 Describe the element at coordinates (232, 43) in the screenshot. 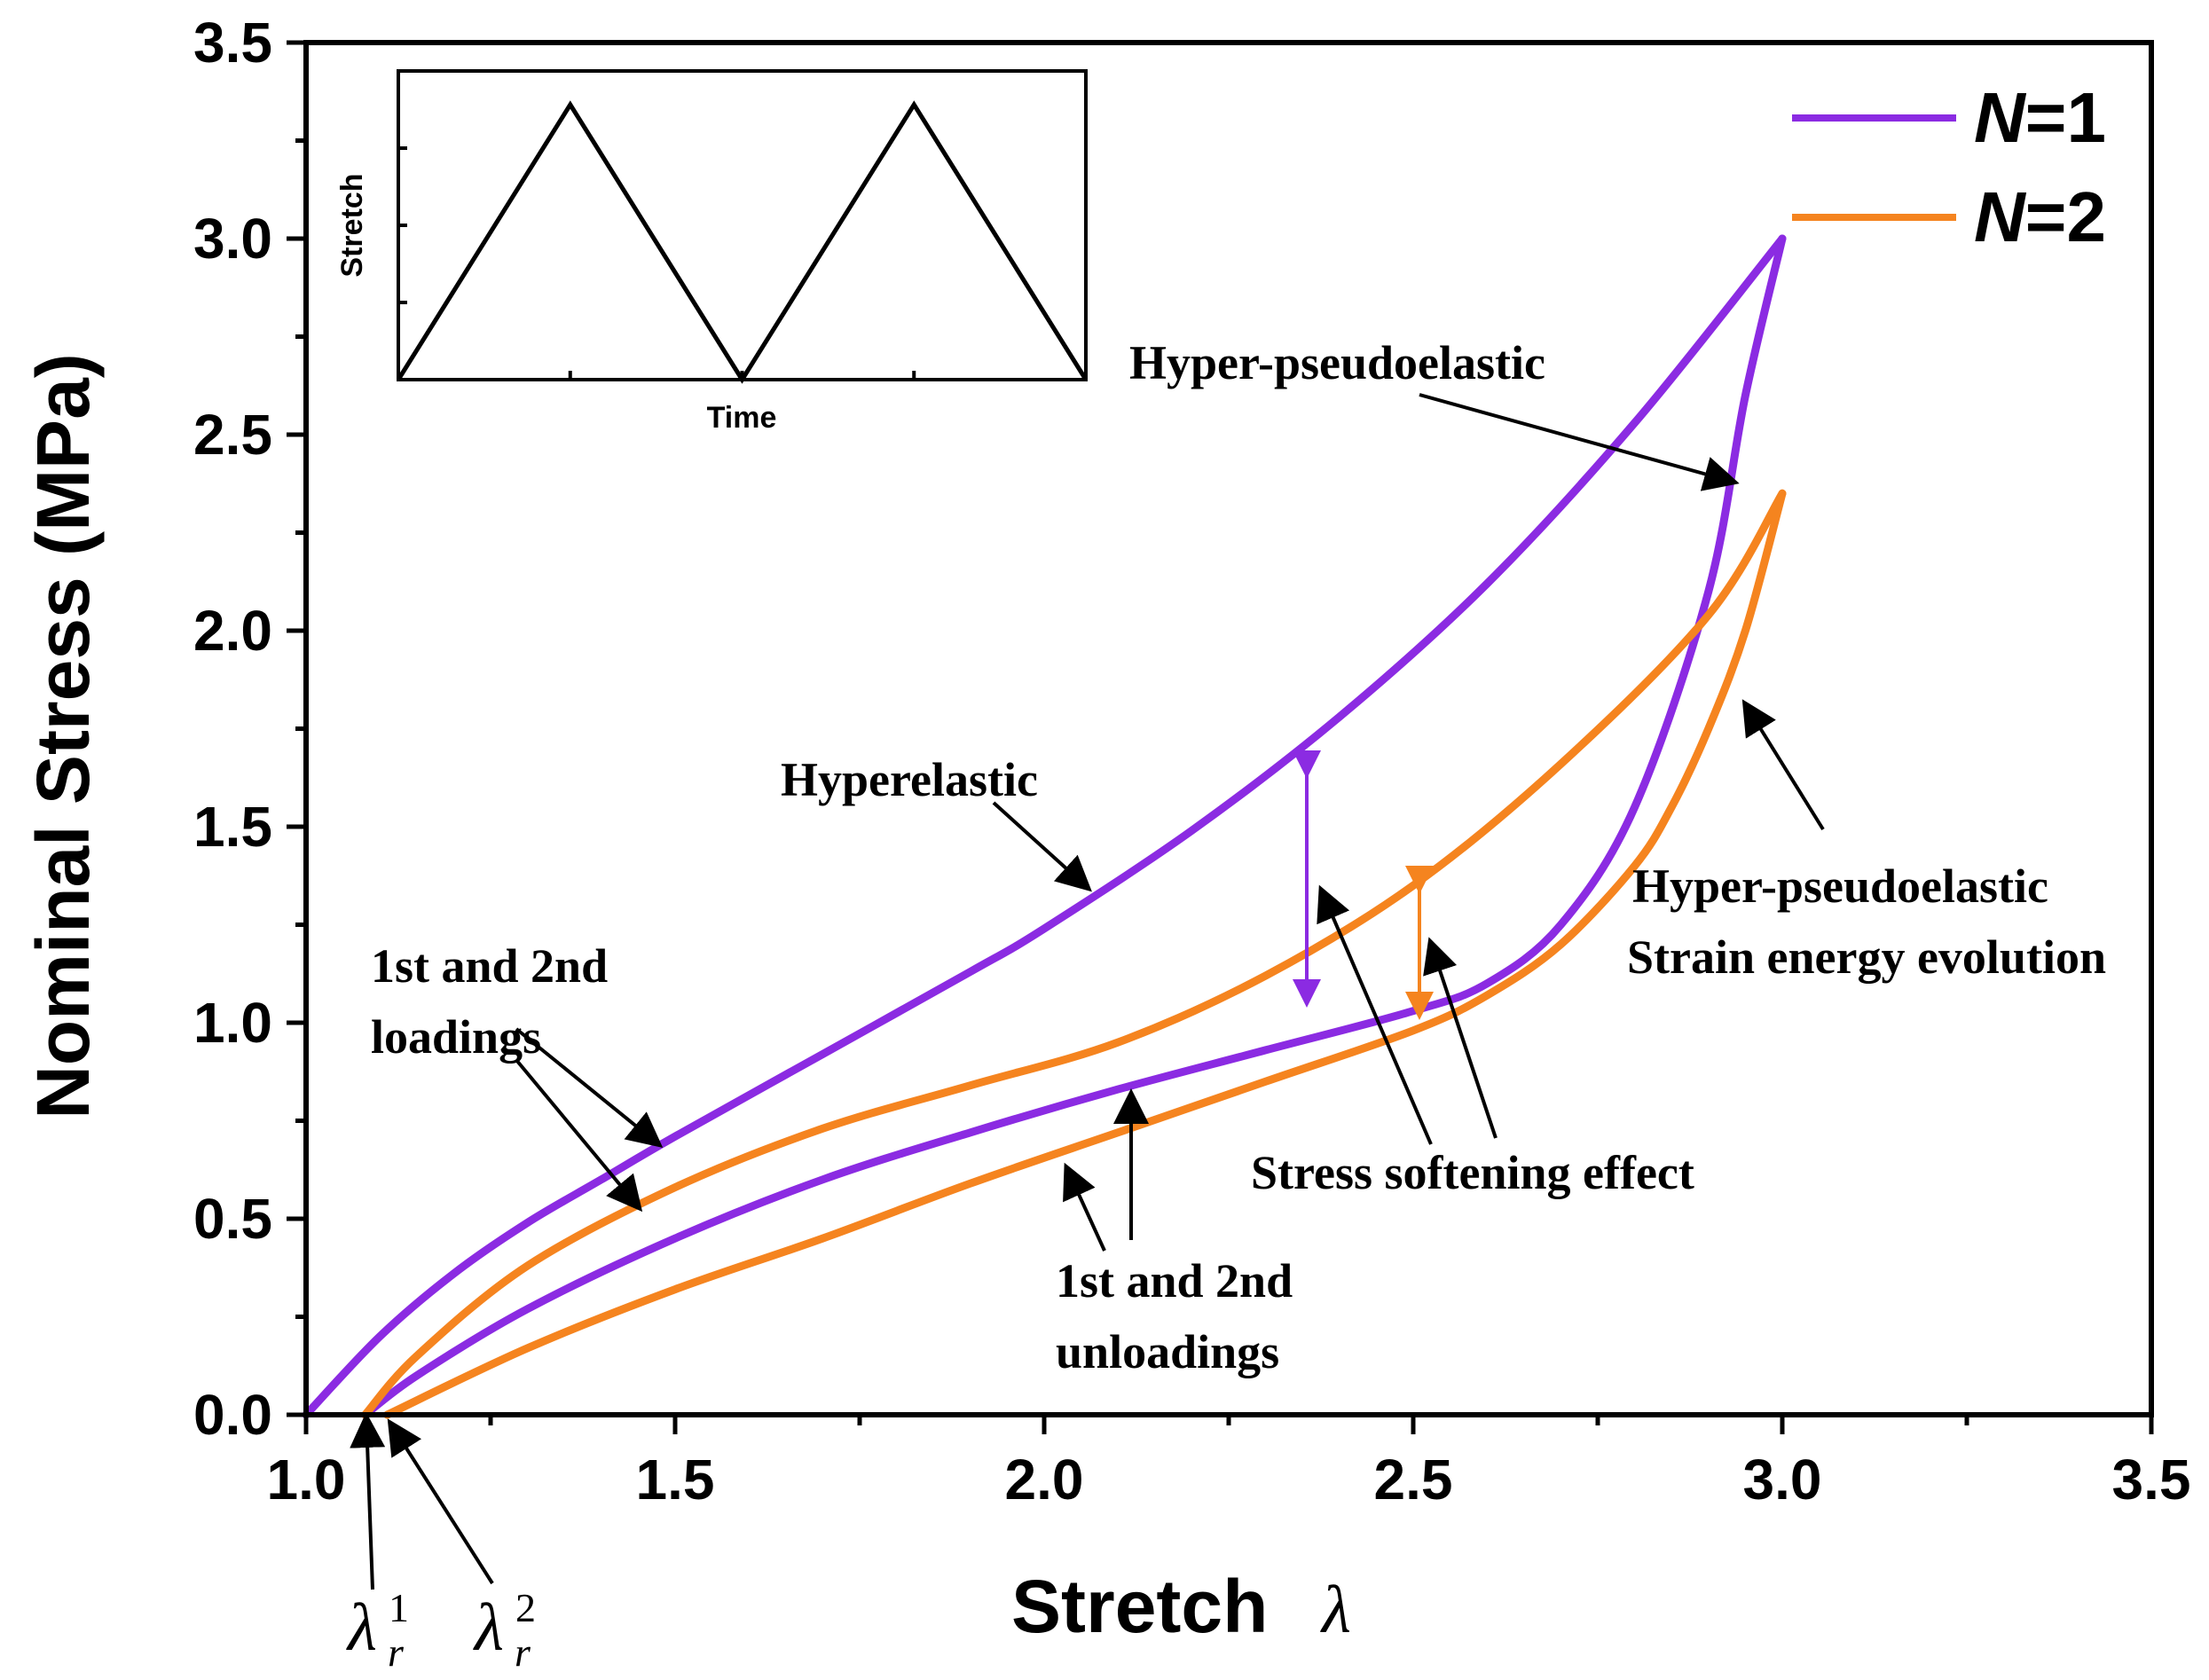

I see `y-tick-label: 3.5` at that location.